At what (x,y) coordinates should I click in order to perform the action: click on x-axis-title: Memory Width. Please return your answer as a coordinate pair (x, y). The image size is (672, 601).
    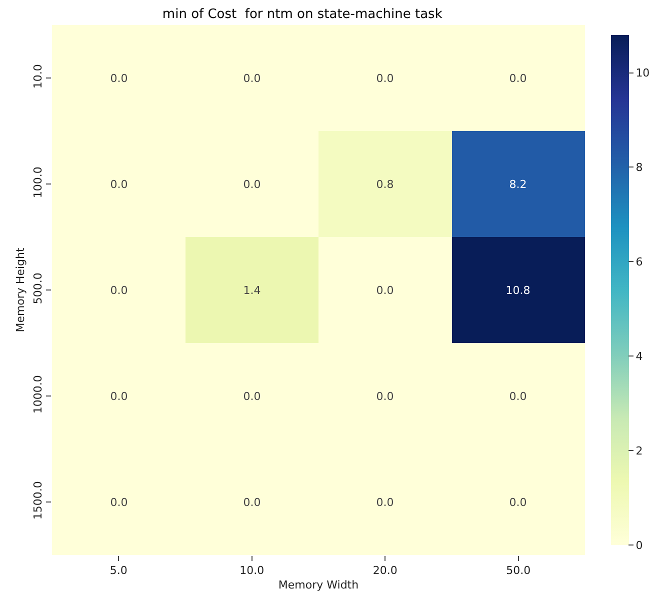
    Looking at the image, I should click on (318, 585).